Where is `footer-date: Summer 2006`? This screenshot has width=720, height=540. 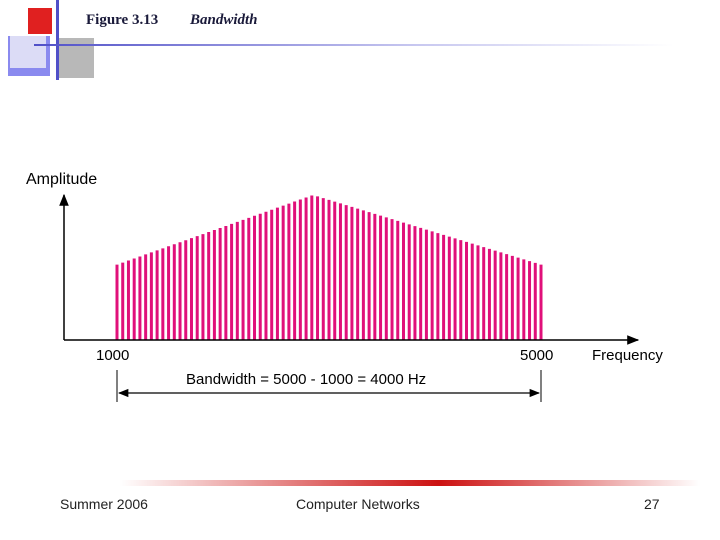
footer-date: Summer 2006 is located at coordinates (104, 504).